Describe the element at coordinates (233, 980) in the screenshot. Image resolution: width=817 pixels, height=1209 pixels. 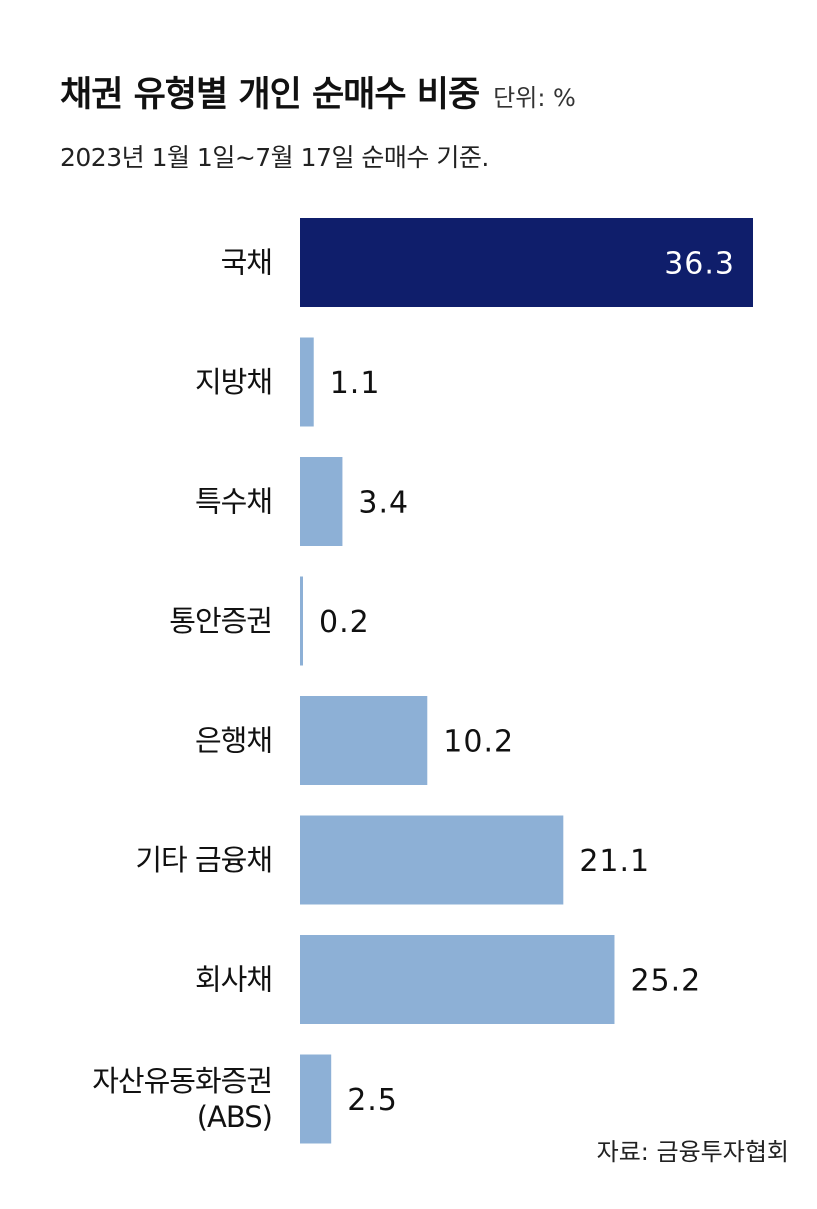
I see `category-label-6: 회사채` at that location.